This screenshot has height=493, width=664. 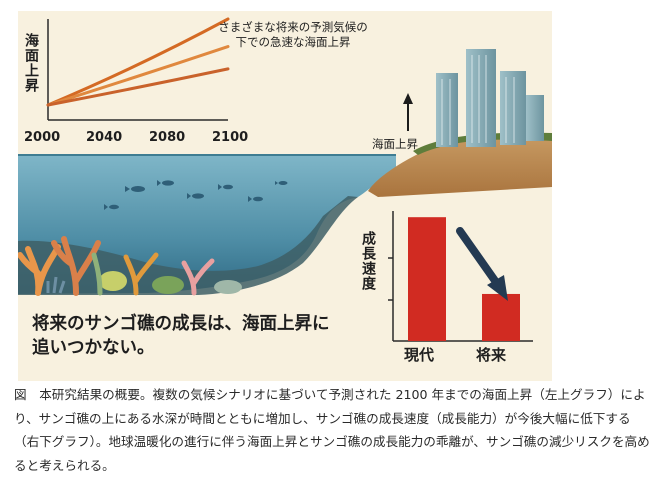 I want to click on x-tick-2100: 2100, so click(x=230, y=137).